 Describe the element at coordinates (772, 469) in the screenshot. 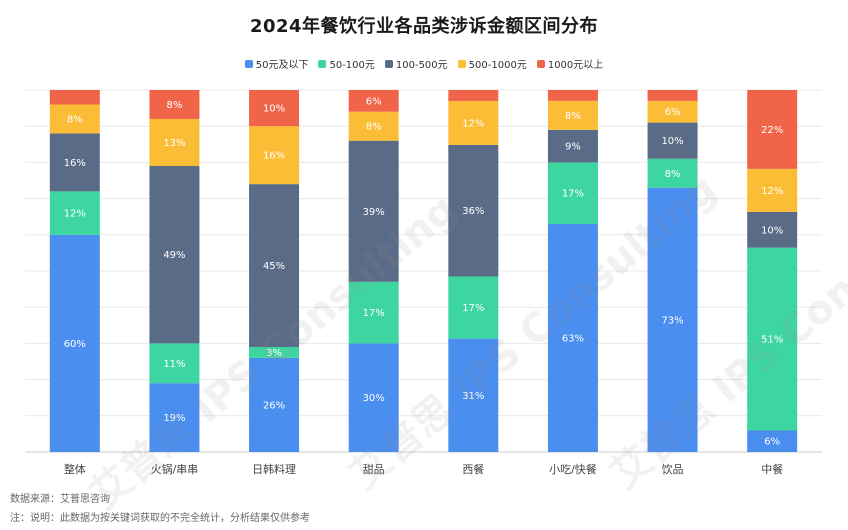

I see `x-tick-label: 中餐` at that location.